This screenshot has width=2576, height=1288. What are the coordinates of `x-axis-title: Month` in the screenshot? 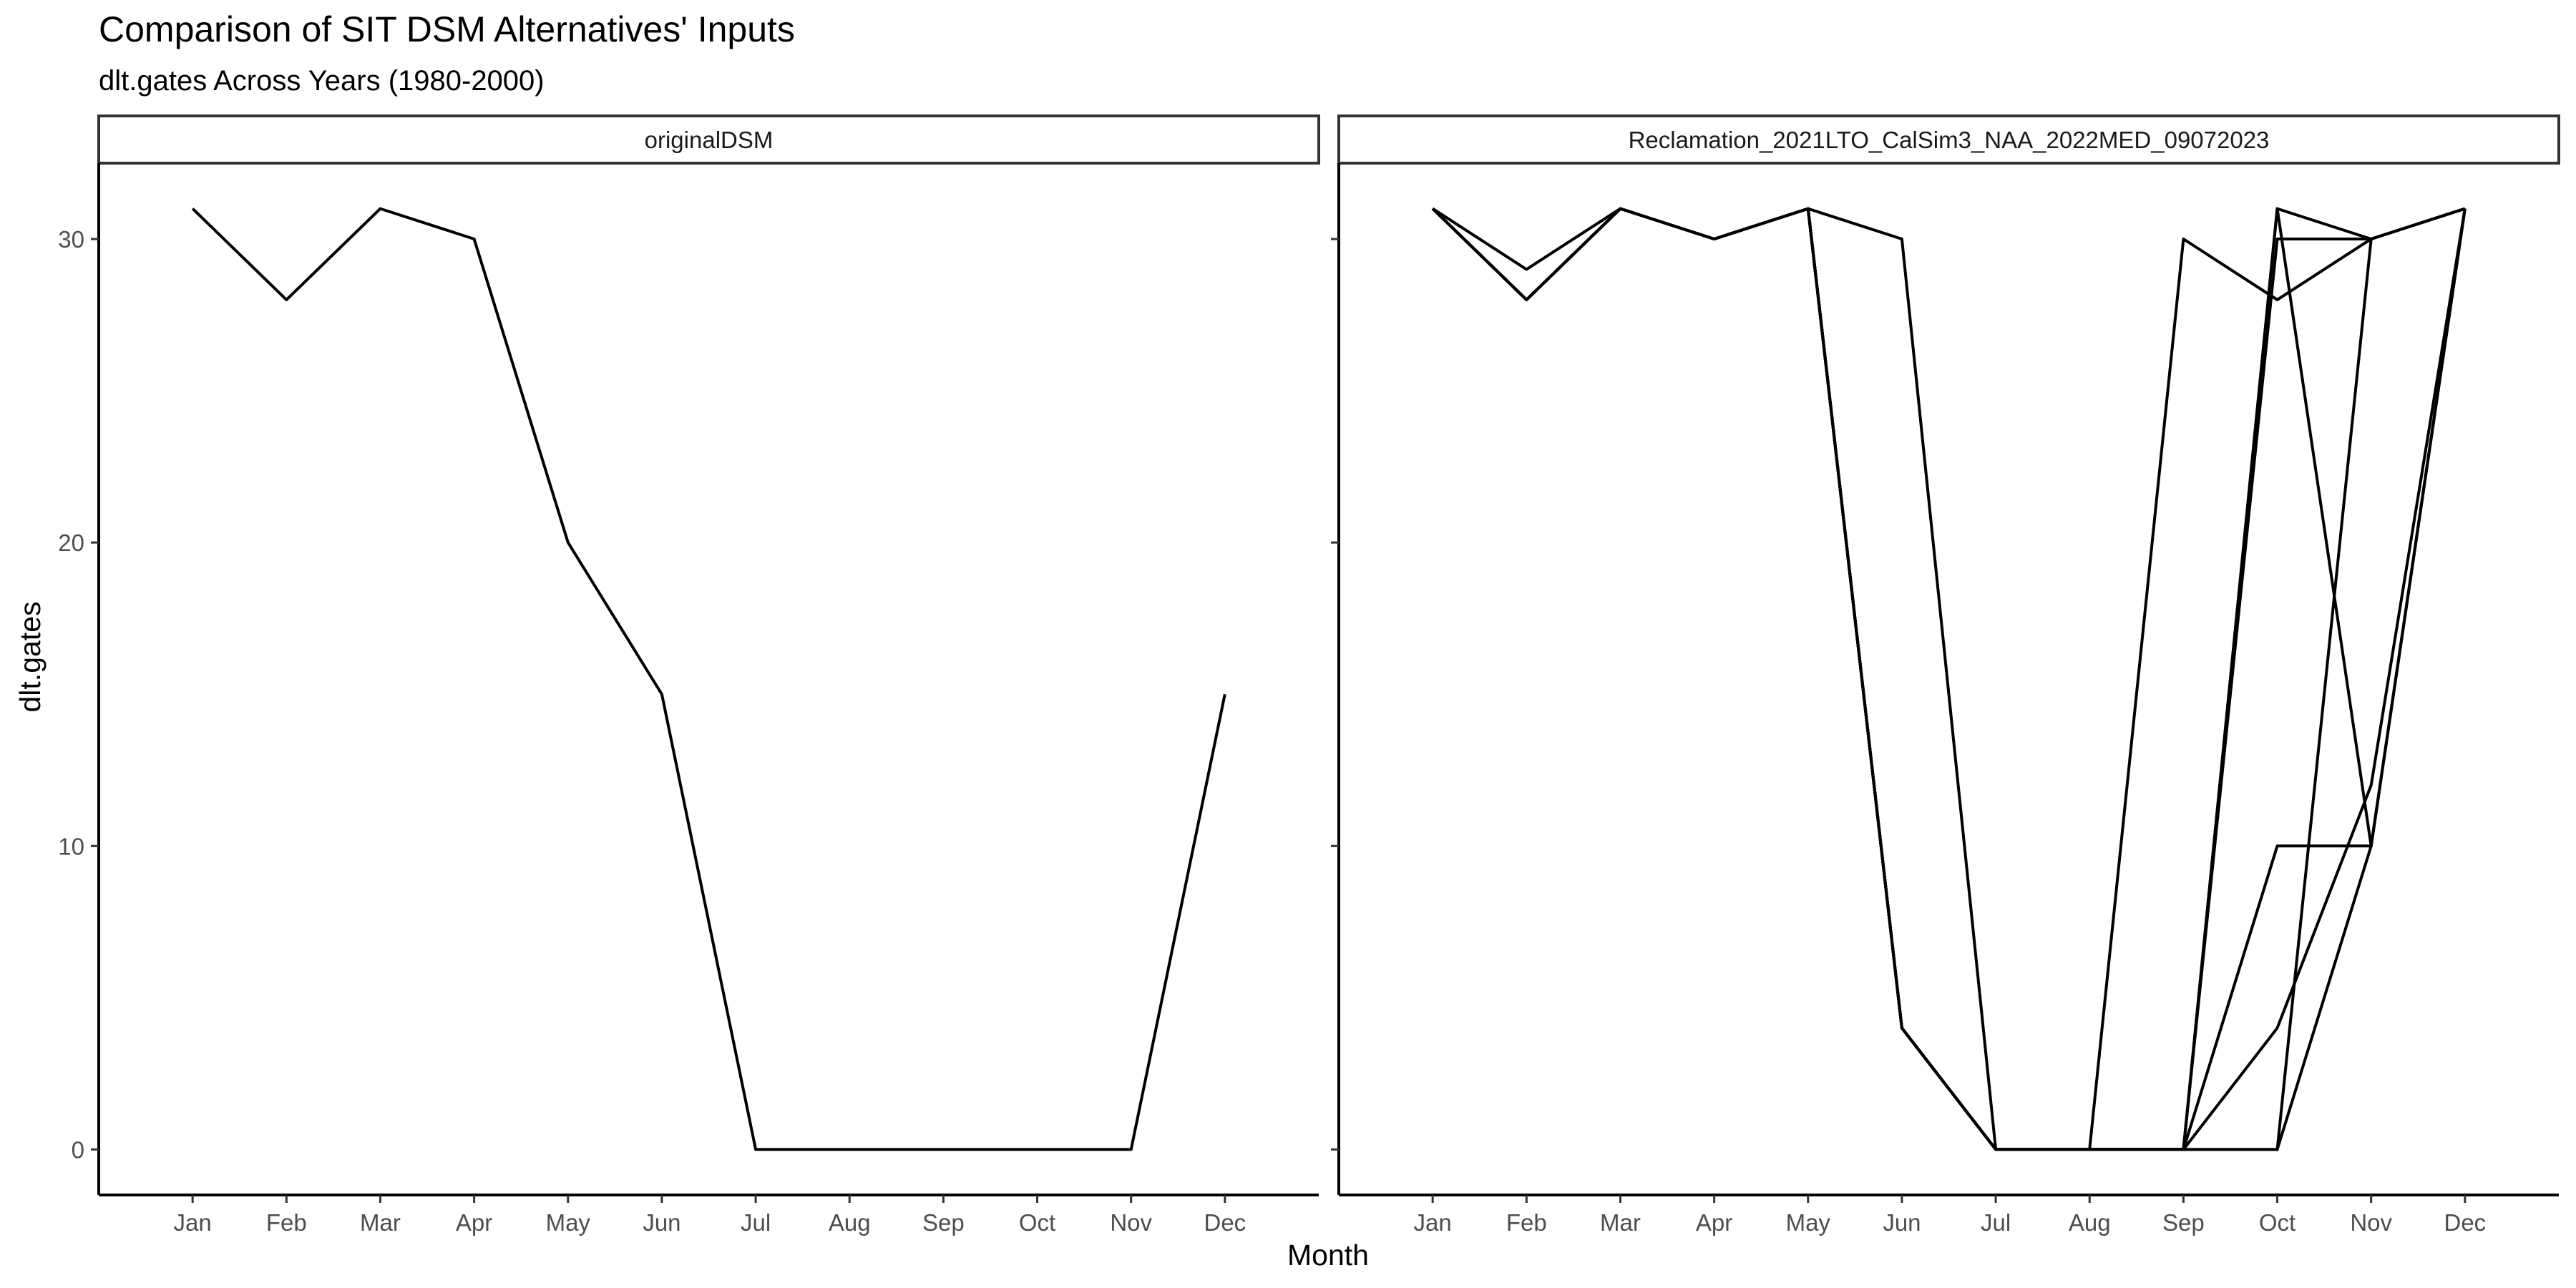 It's located at (1328, 1255).